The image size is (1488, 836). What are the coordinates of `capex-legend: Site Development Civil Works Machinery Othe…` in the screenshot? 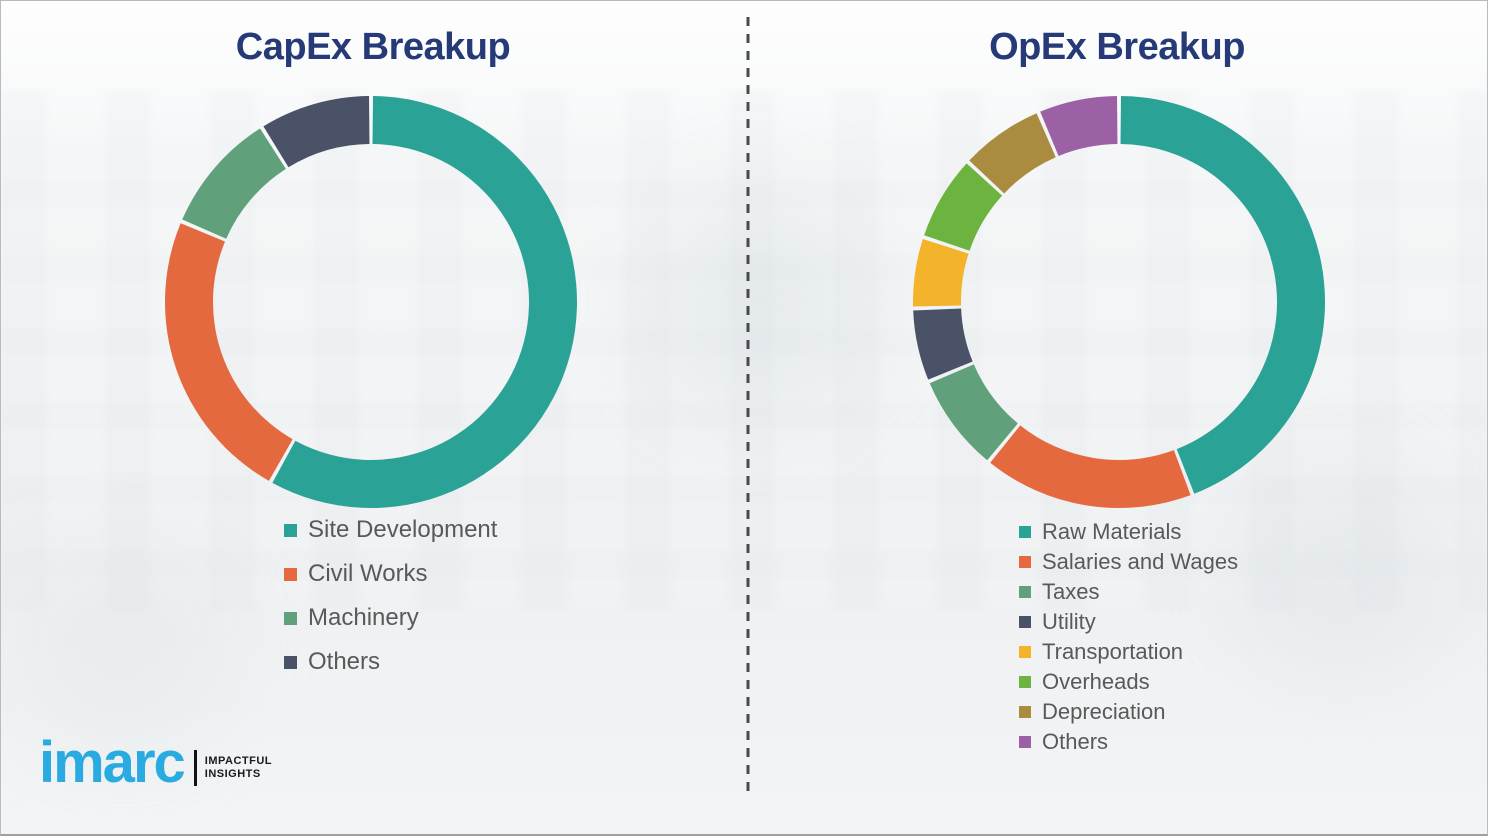 It's located at (390, 596).